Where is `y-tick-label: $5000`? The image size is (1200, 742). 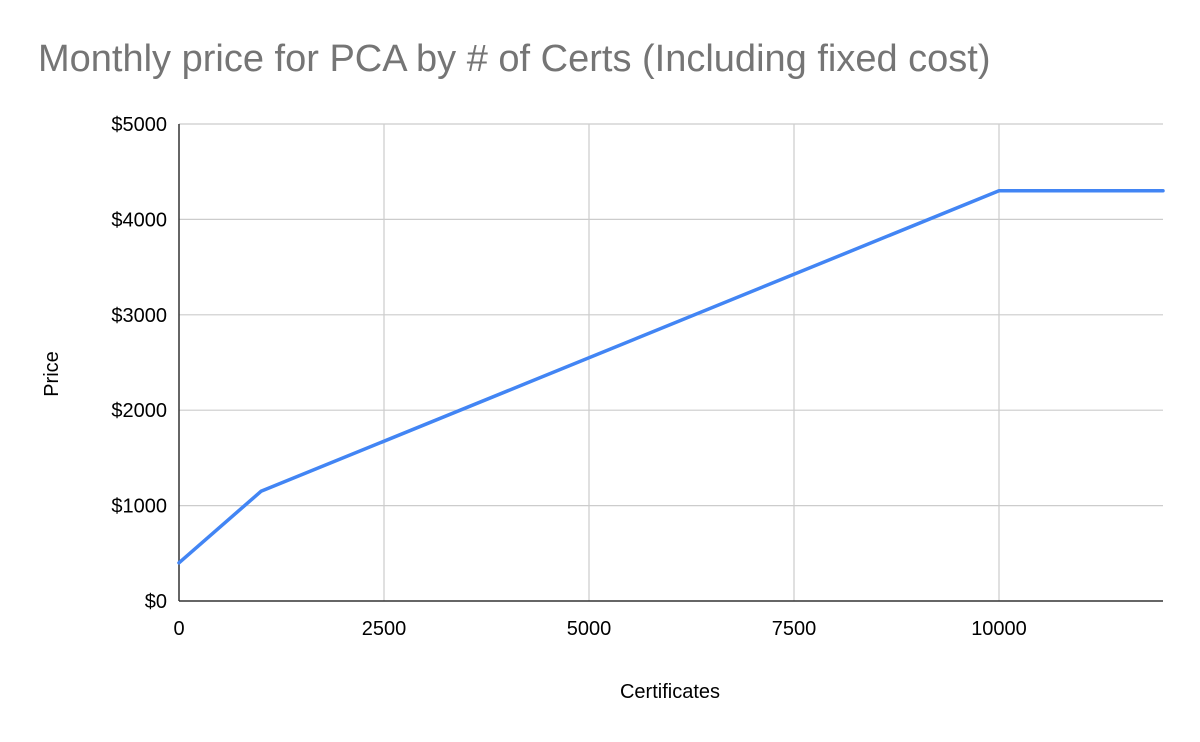
y-tick-label: $5000 is located at coordinates (139, 125).